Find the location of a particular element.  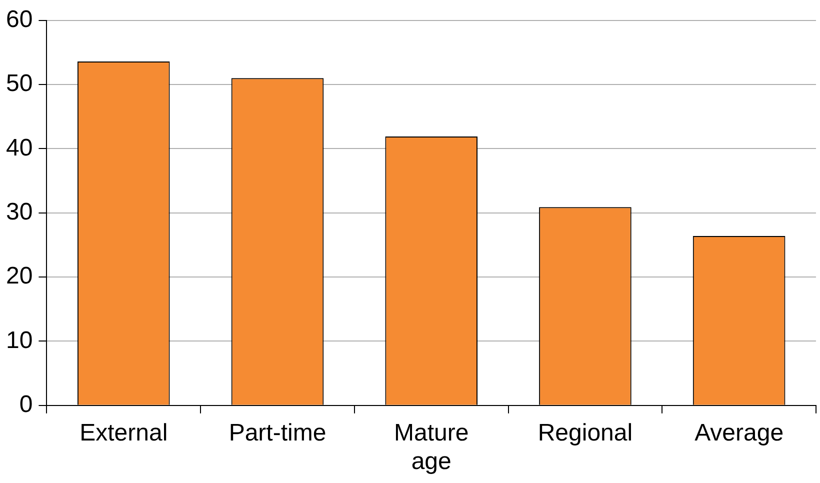

y-tick-label: 0 is located at coordinates (26, 404).